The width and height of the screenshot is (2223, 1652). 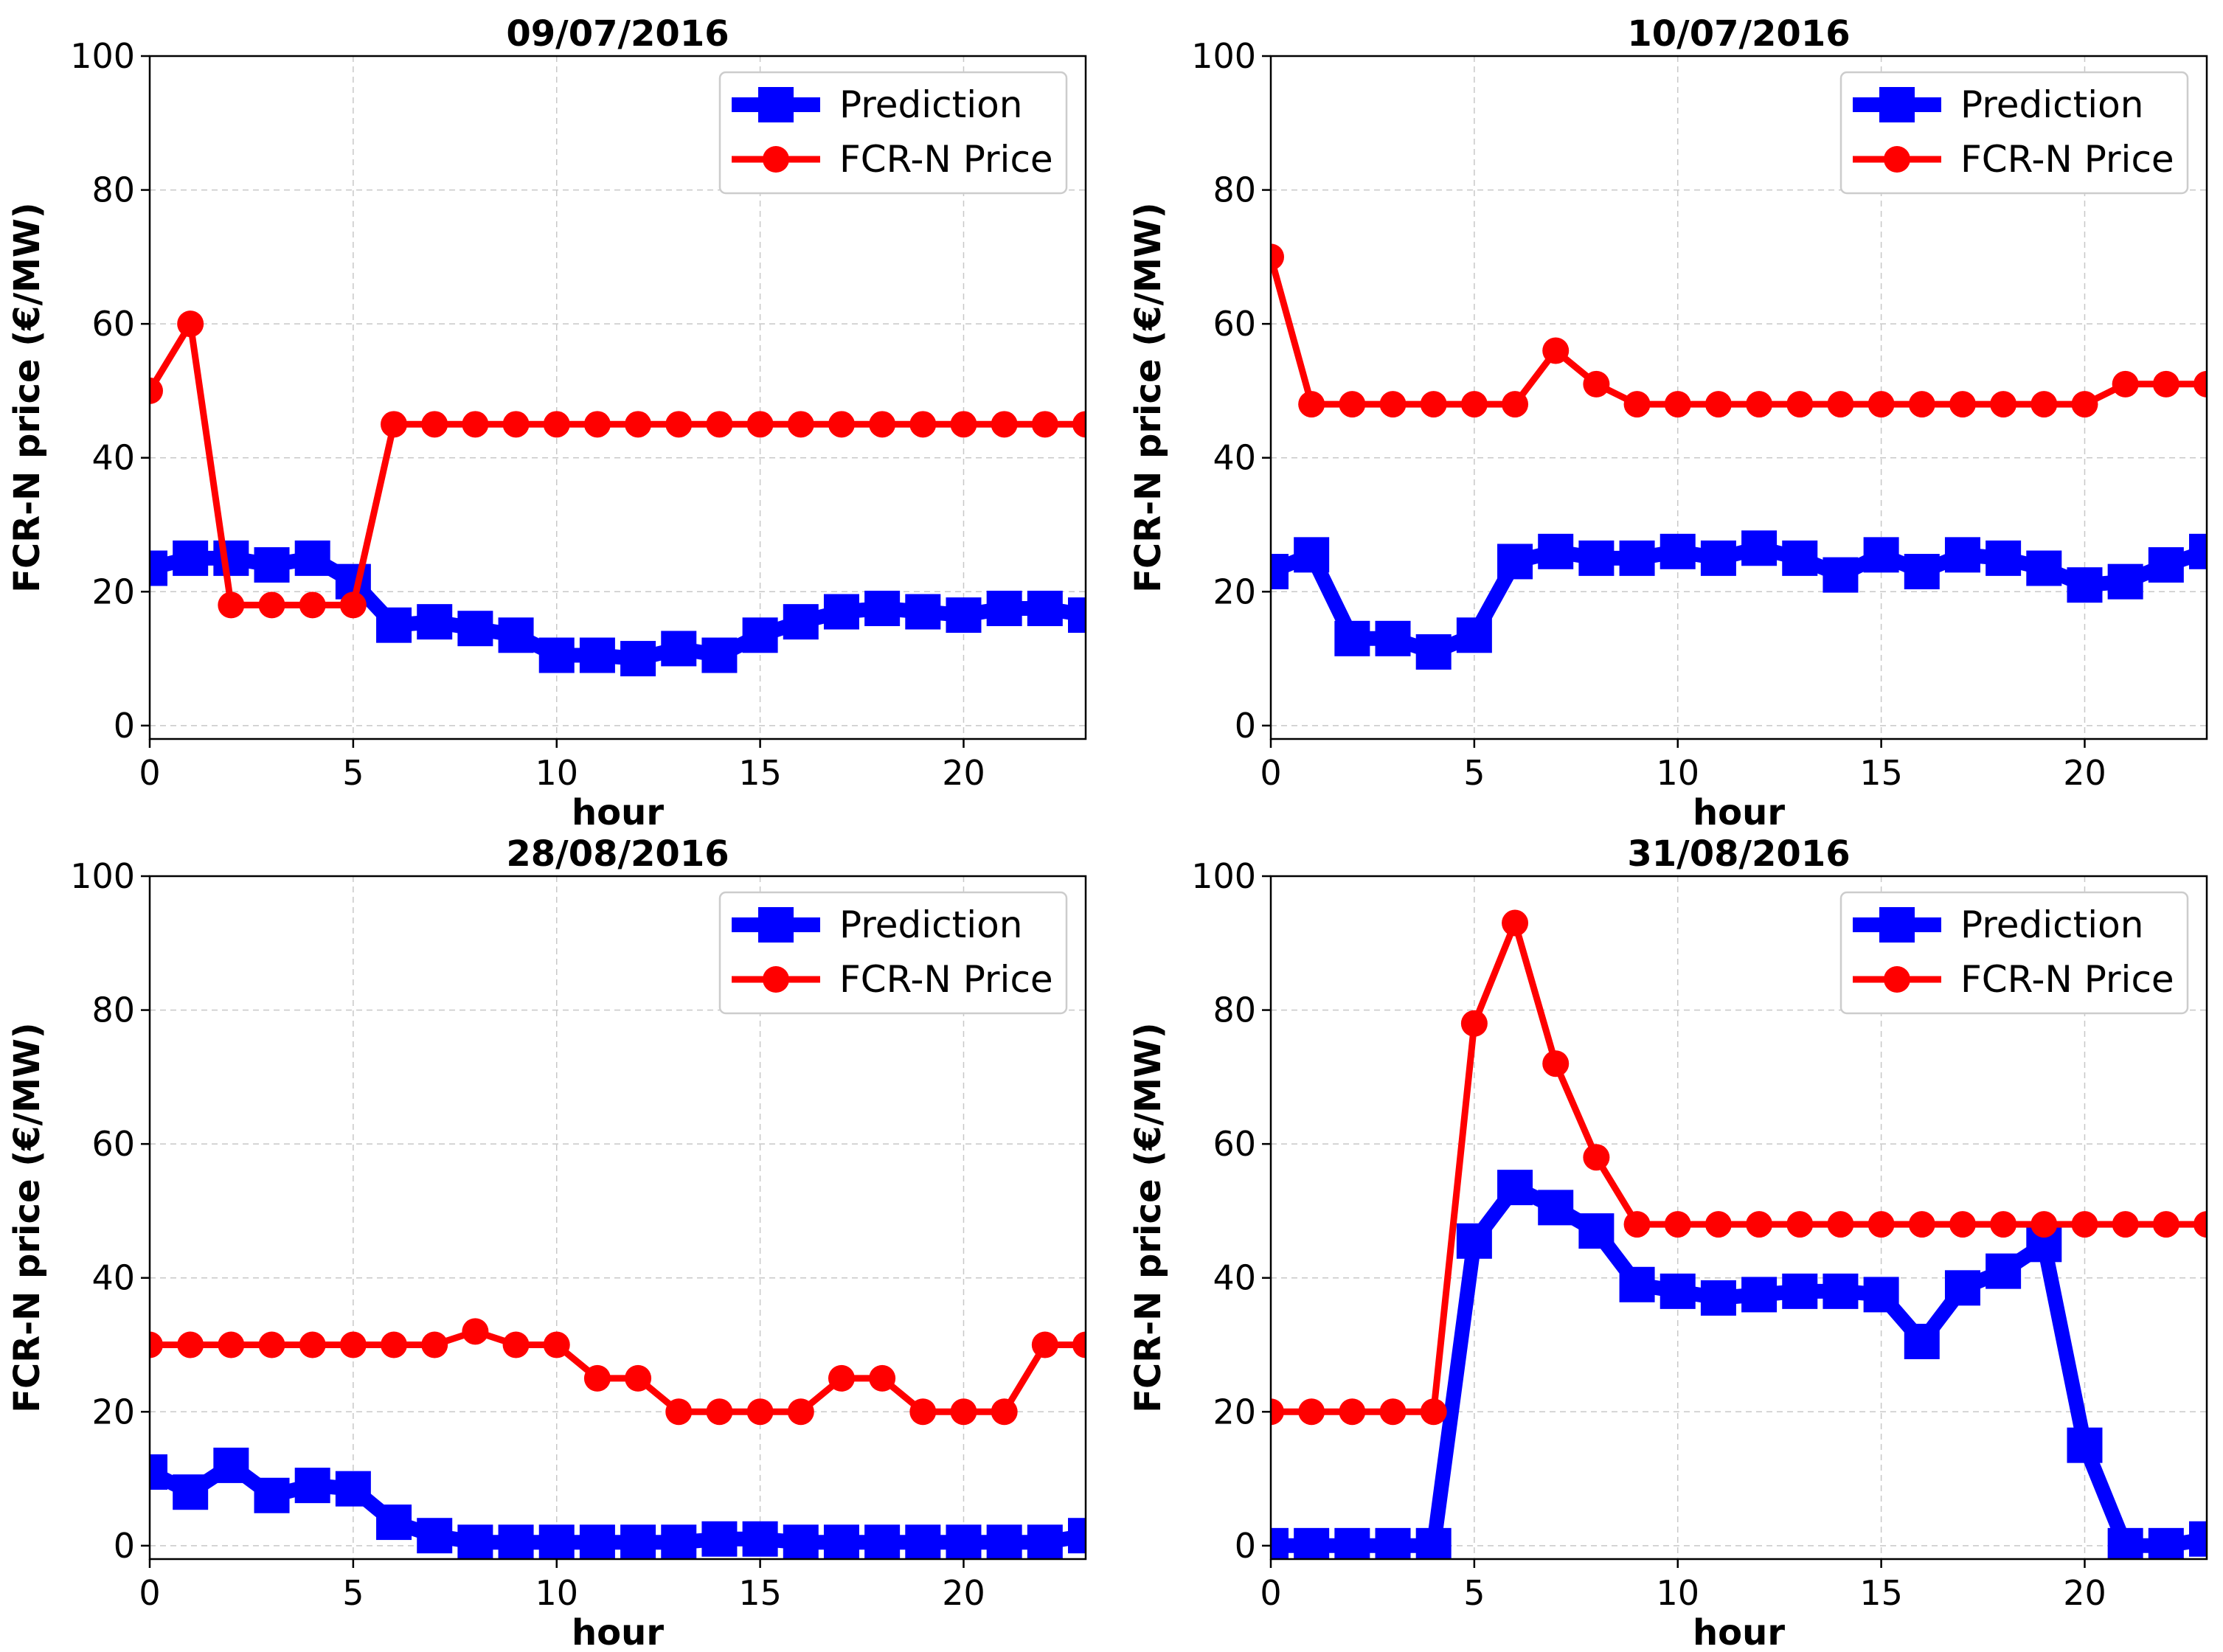 I want to click on legend-label: FCR-N Price, so click(x=2067, y=159).